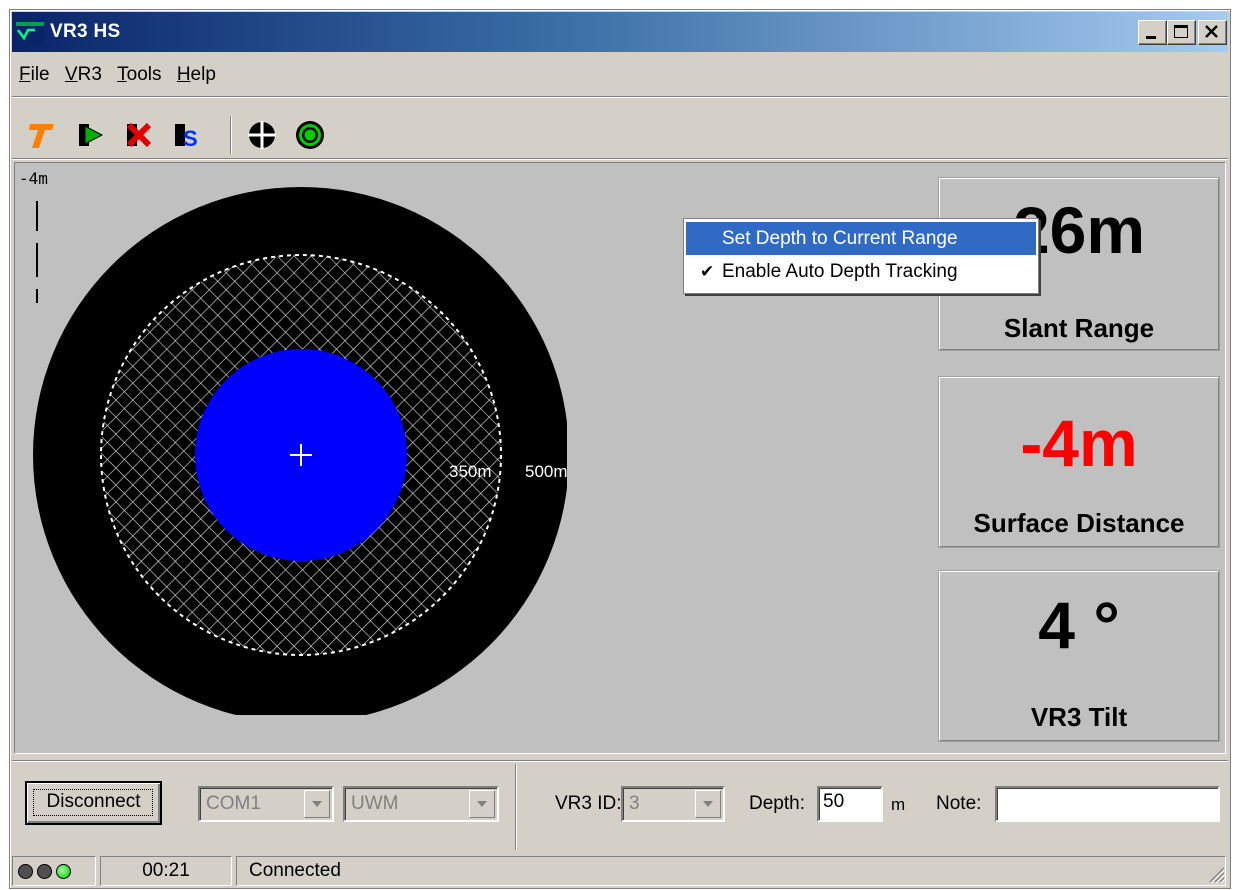  I want to click on surface-distance-readout: -4m Surface Distance, so click(1079, 462).